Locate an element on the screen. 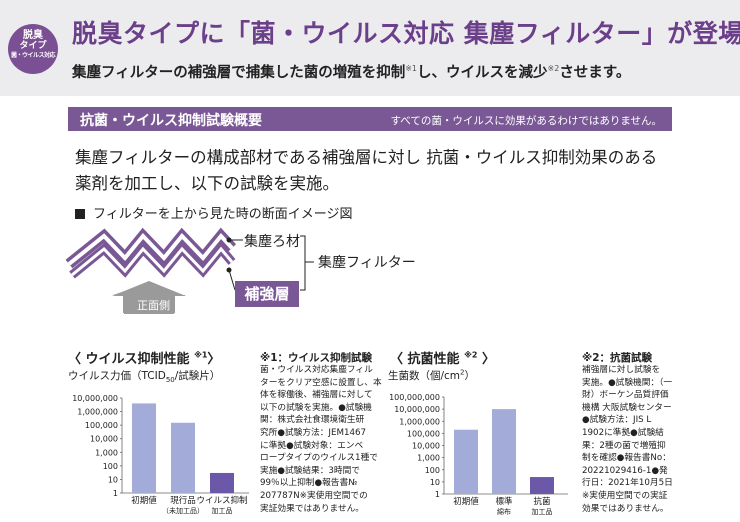 This screenshot has width=740, height=522. cross-section-title-text: フィルターを上から見た時の断面イメージ図 is located at coordinates (223, 214).